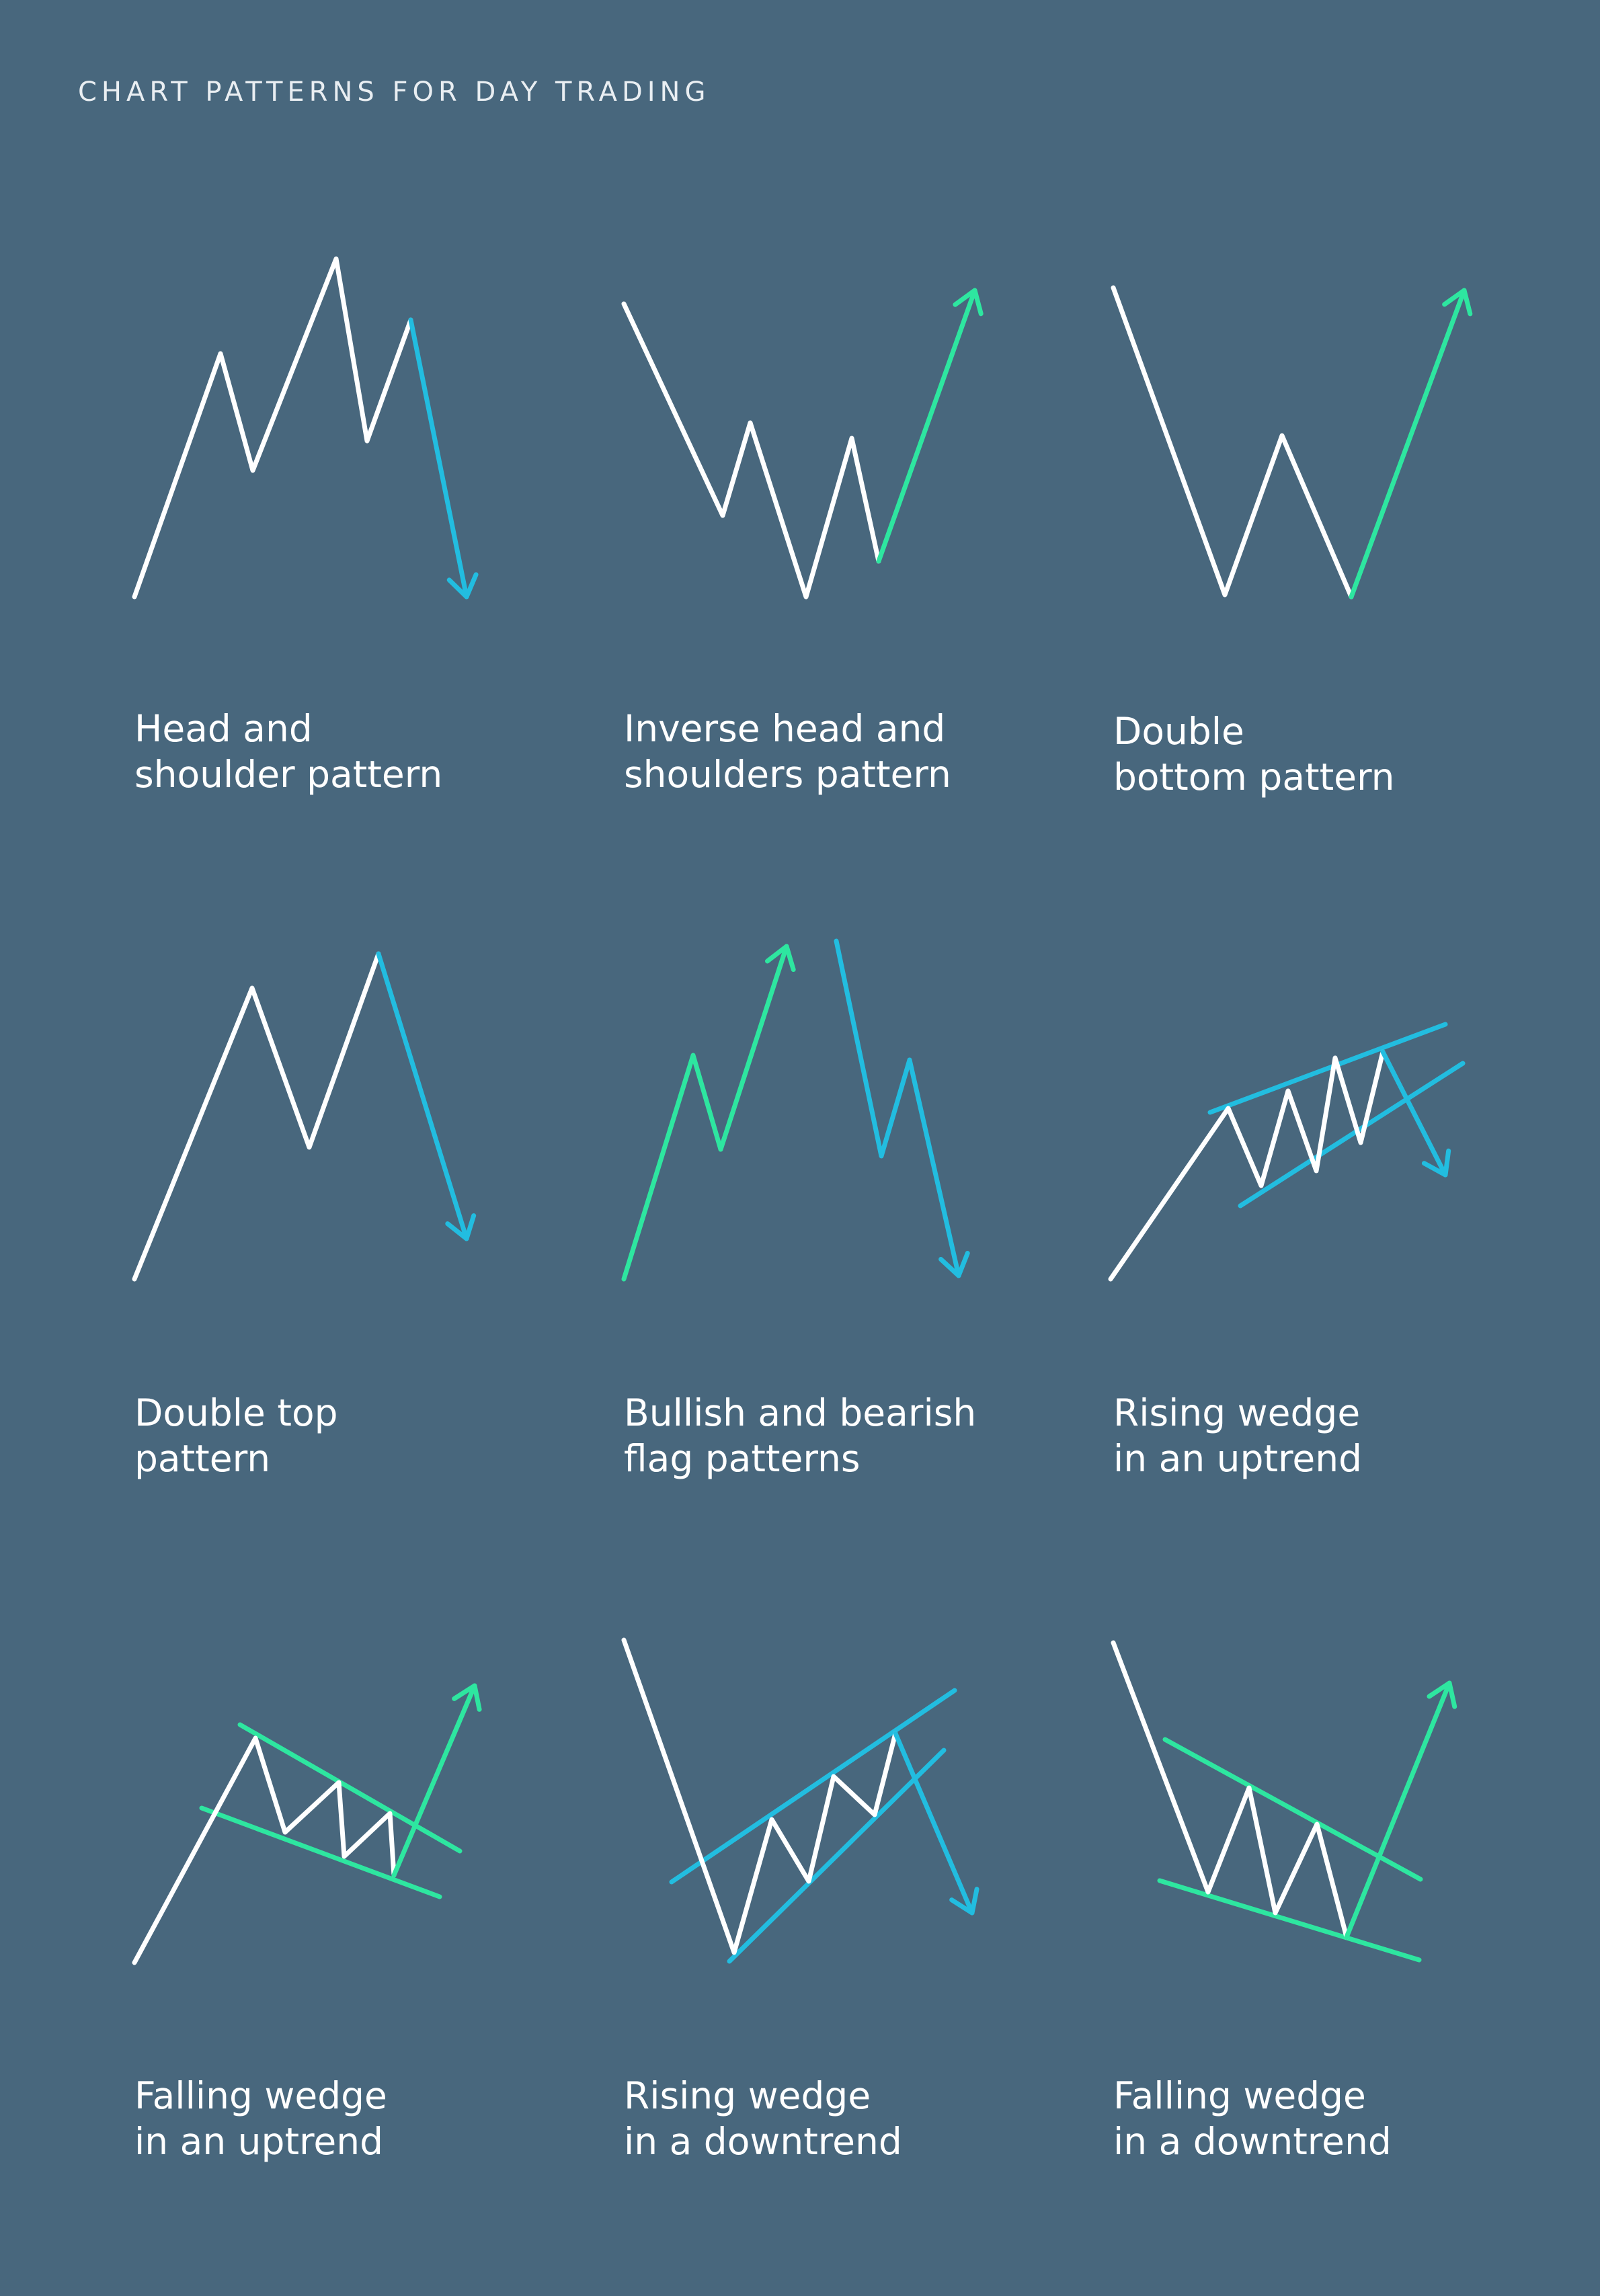 The image size is (1600, 2296). What do you see at coordinates (753, 1048) in the screenshot?
I see `bullish-breakout-line` at bounding box center [753, 1048].